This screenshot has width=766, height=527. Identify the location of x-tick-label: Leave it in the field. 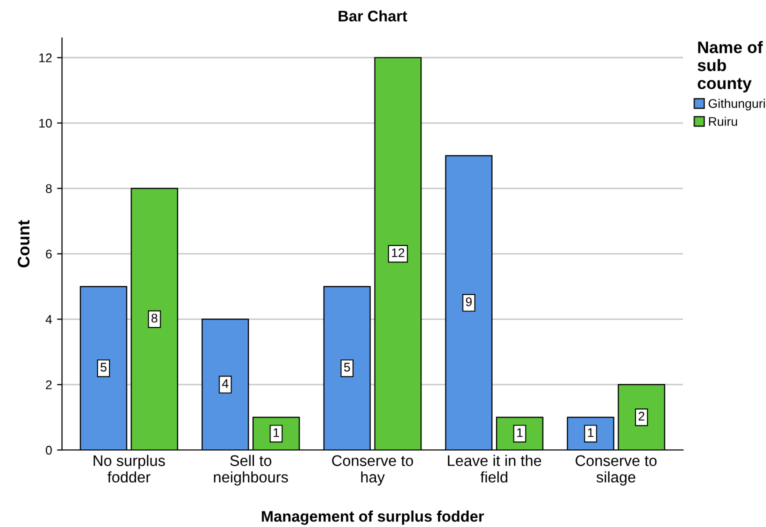
(495, 468).